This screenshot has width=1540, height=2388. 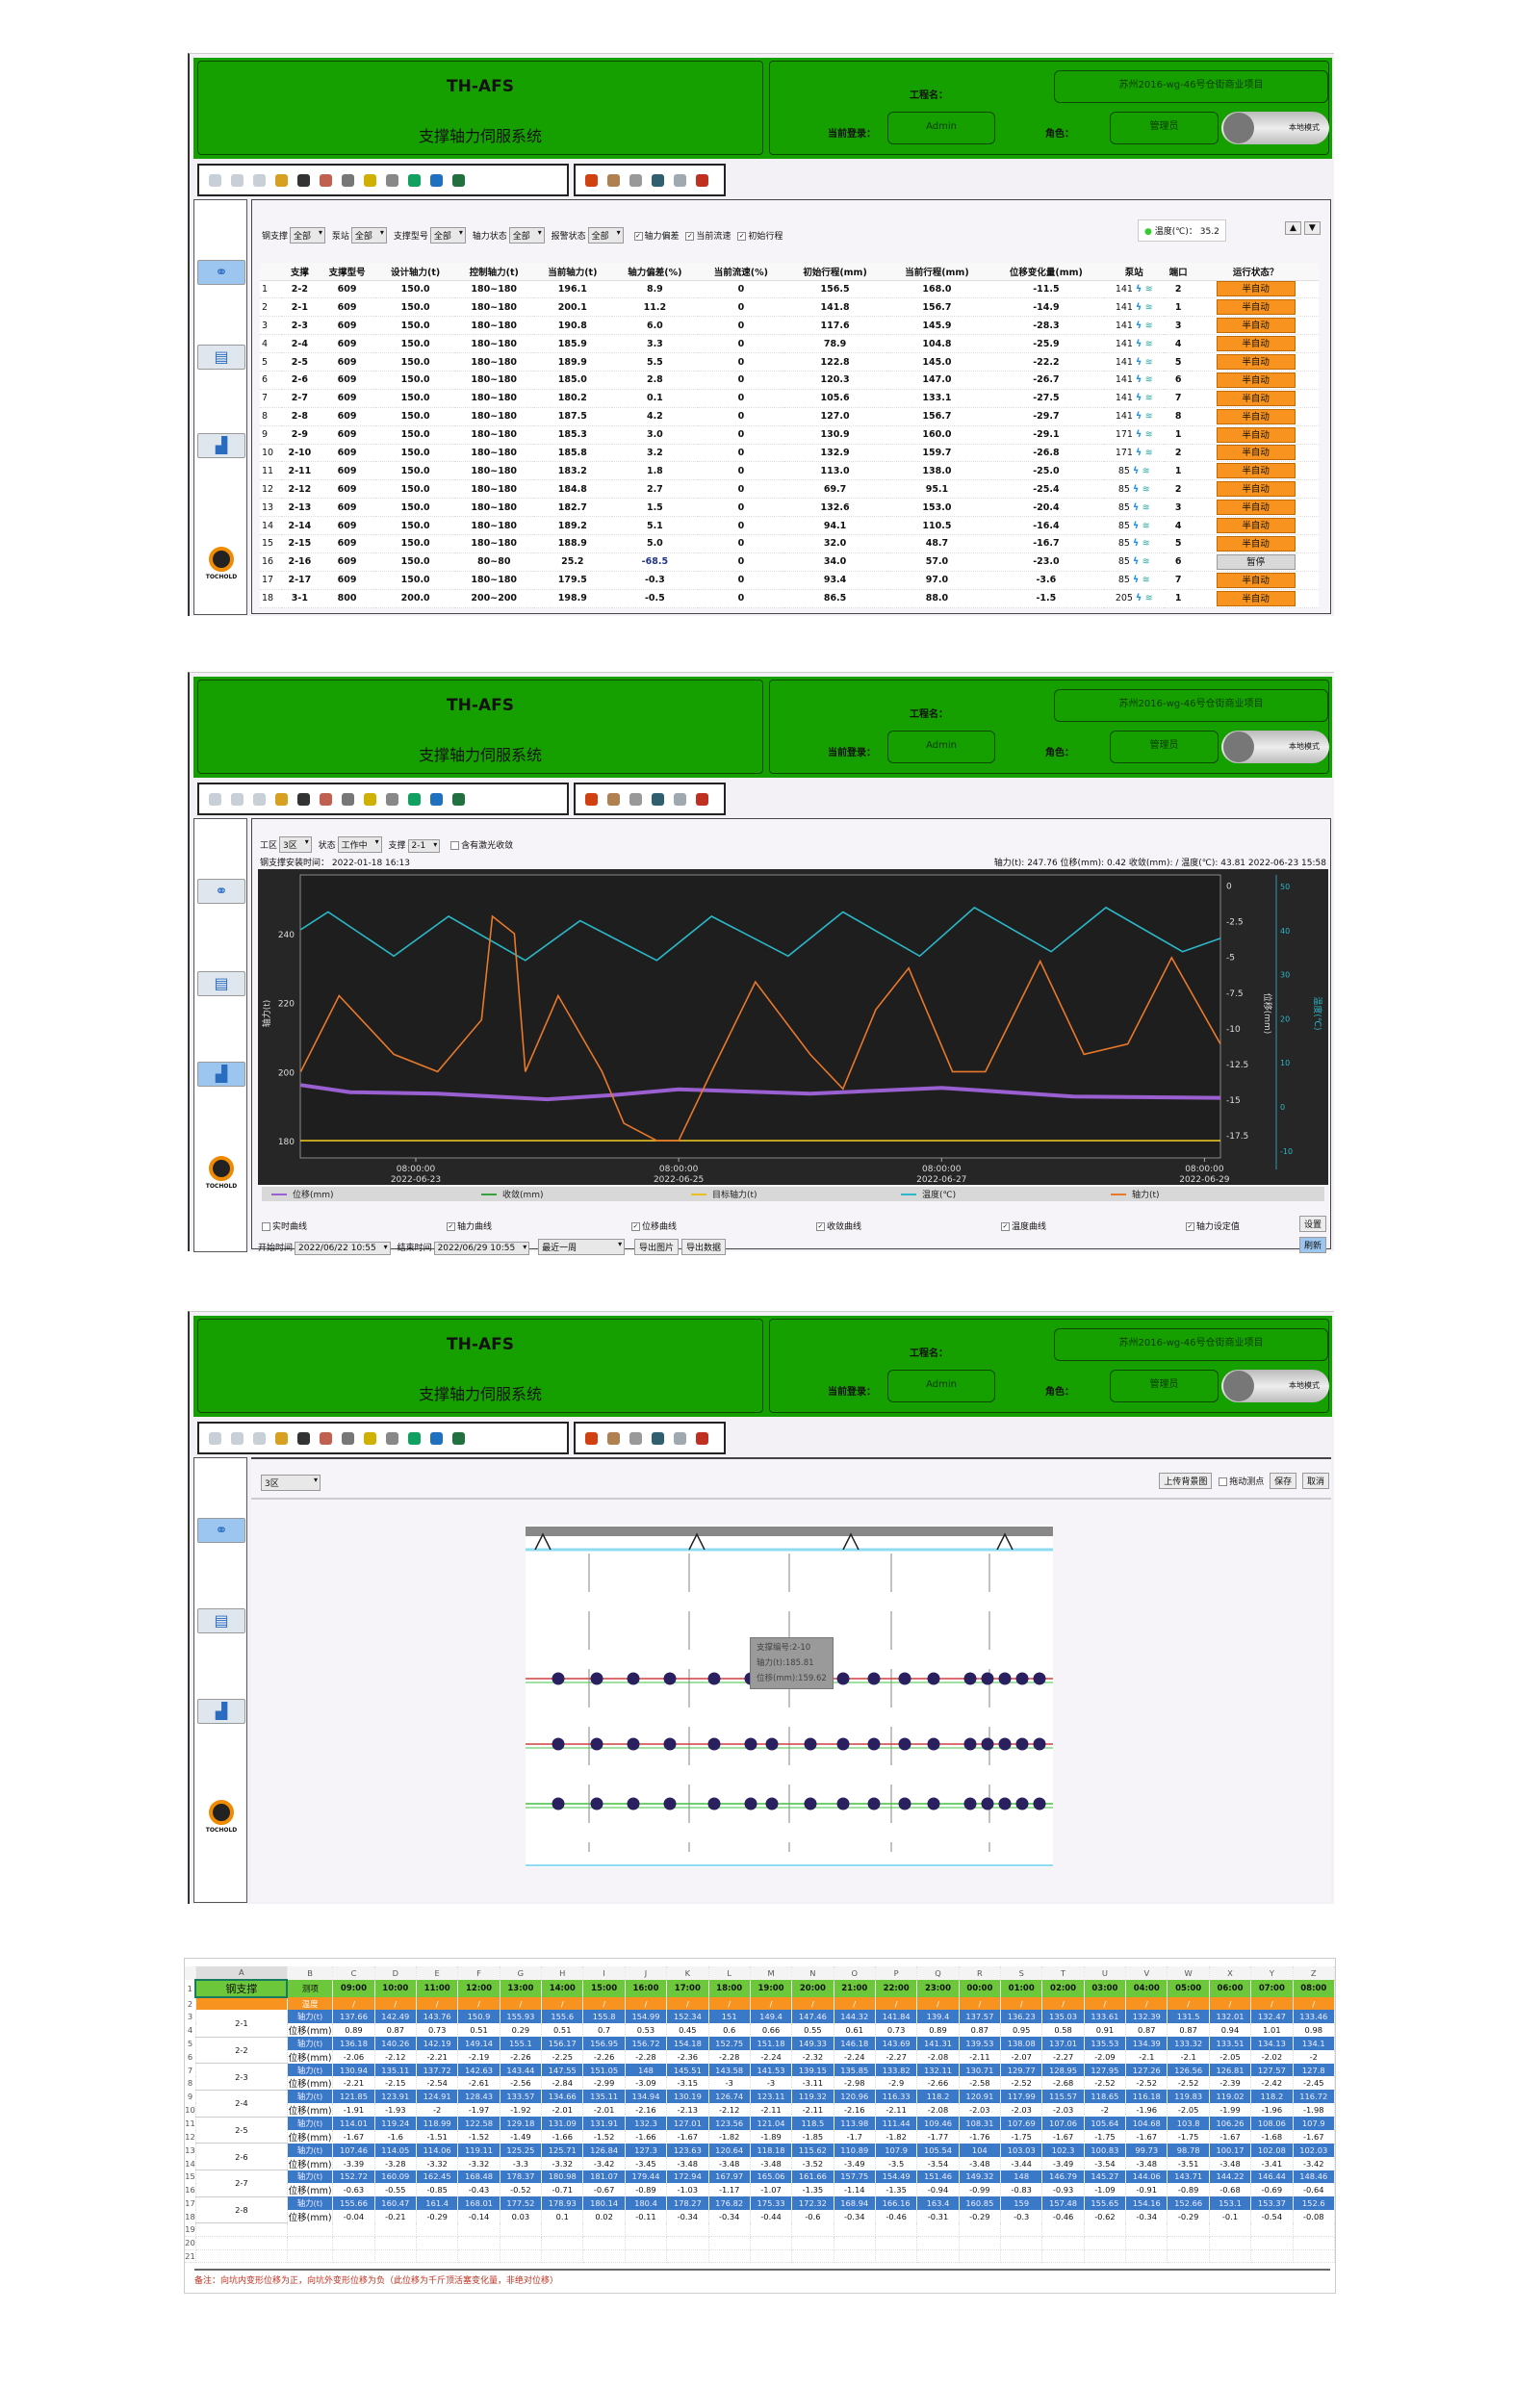 What do you see at coordinates (467, 1226) in the screenshot?
I see `curve-option: ✓ 轴力曲线` at bounding box center [467, 1226].